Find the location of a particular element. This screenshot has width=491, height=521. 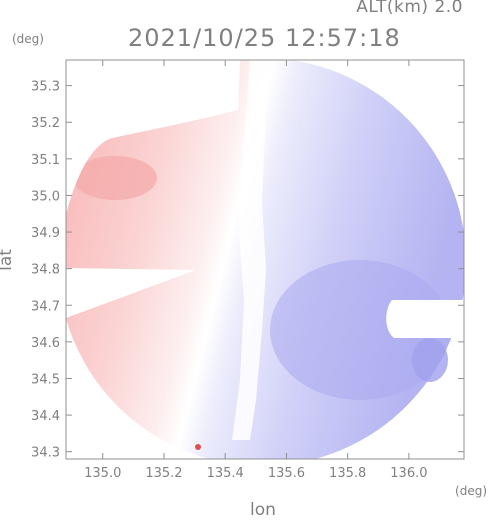

strong-positive-region is located at coordinates (115, 178).